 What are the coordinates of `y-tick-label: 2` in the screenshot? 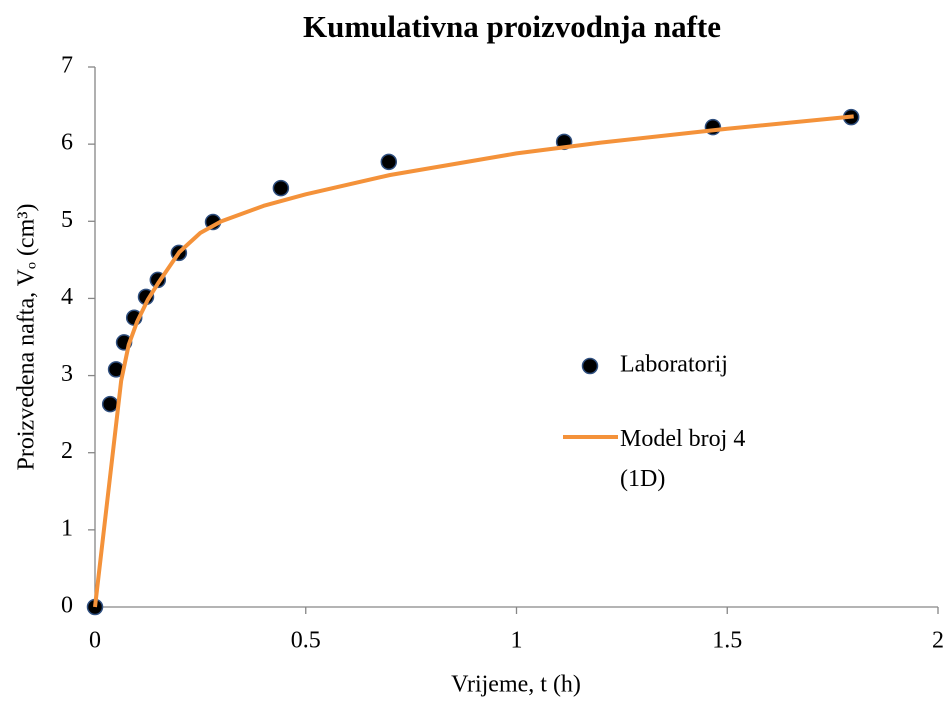 It's located at (67, 451).